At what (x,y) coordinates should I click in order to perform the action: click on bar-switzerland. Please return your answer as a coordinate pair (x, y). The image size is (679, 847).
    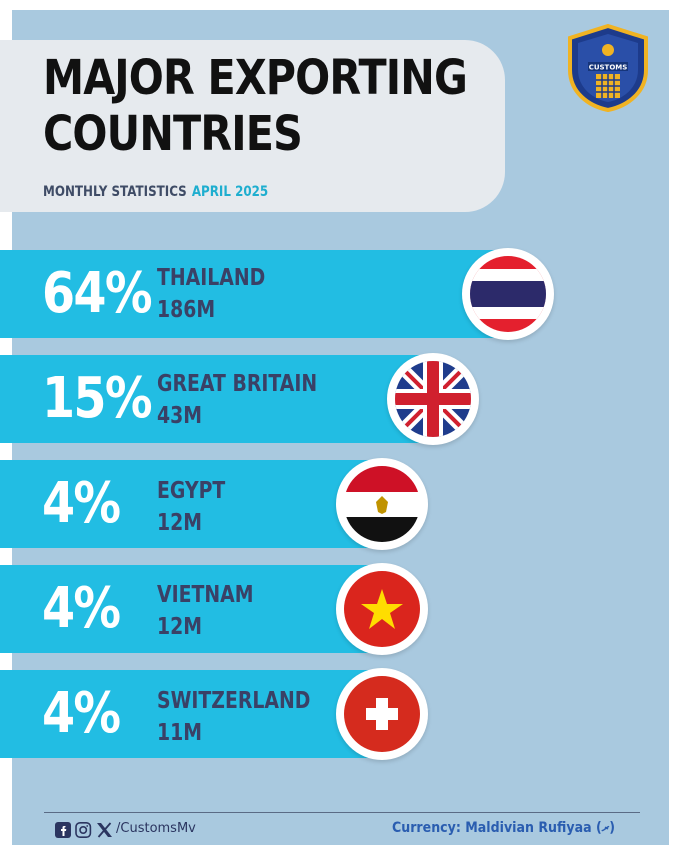
    Looking at the image, I should click on (189, 714).